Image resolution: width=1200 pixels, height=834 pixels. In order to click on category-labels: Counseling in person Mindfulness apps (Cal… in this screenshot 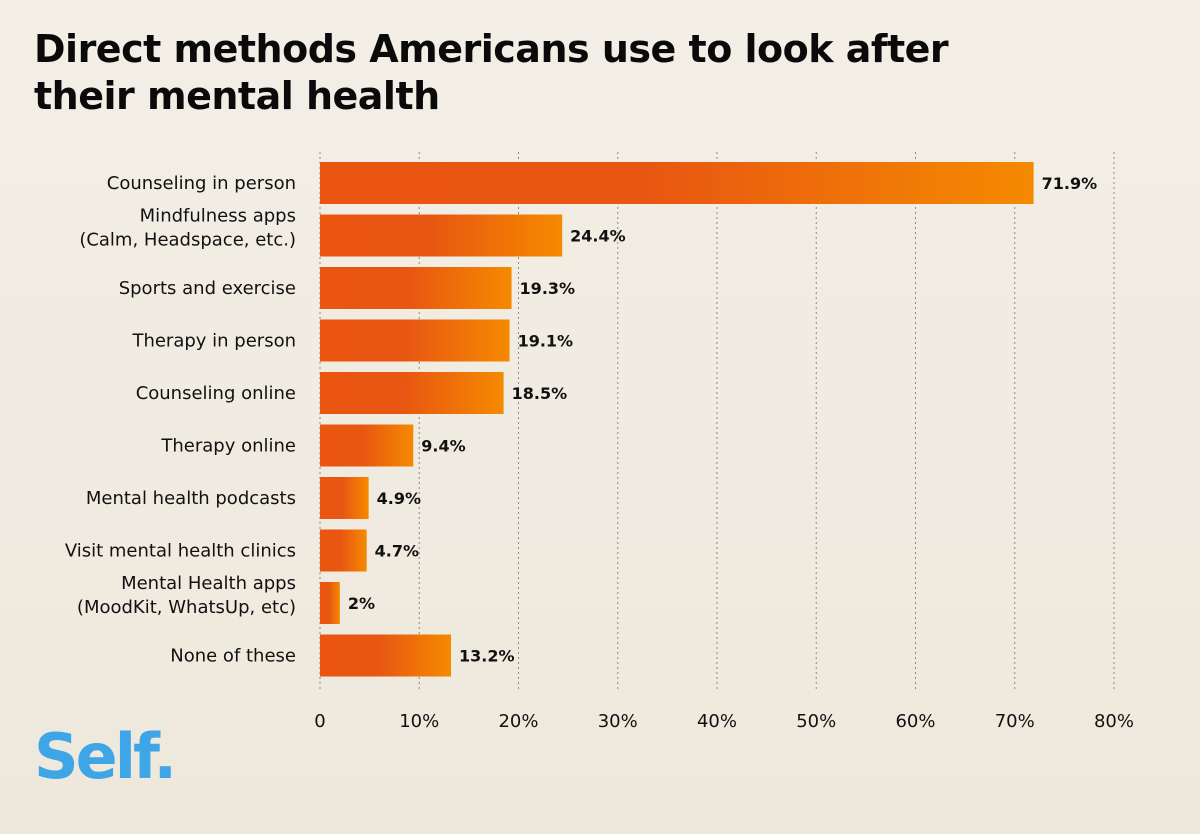, I will do `click(180, 420)`.